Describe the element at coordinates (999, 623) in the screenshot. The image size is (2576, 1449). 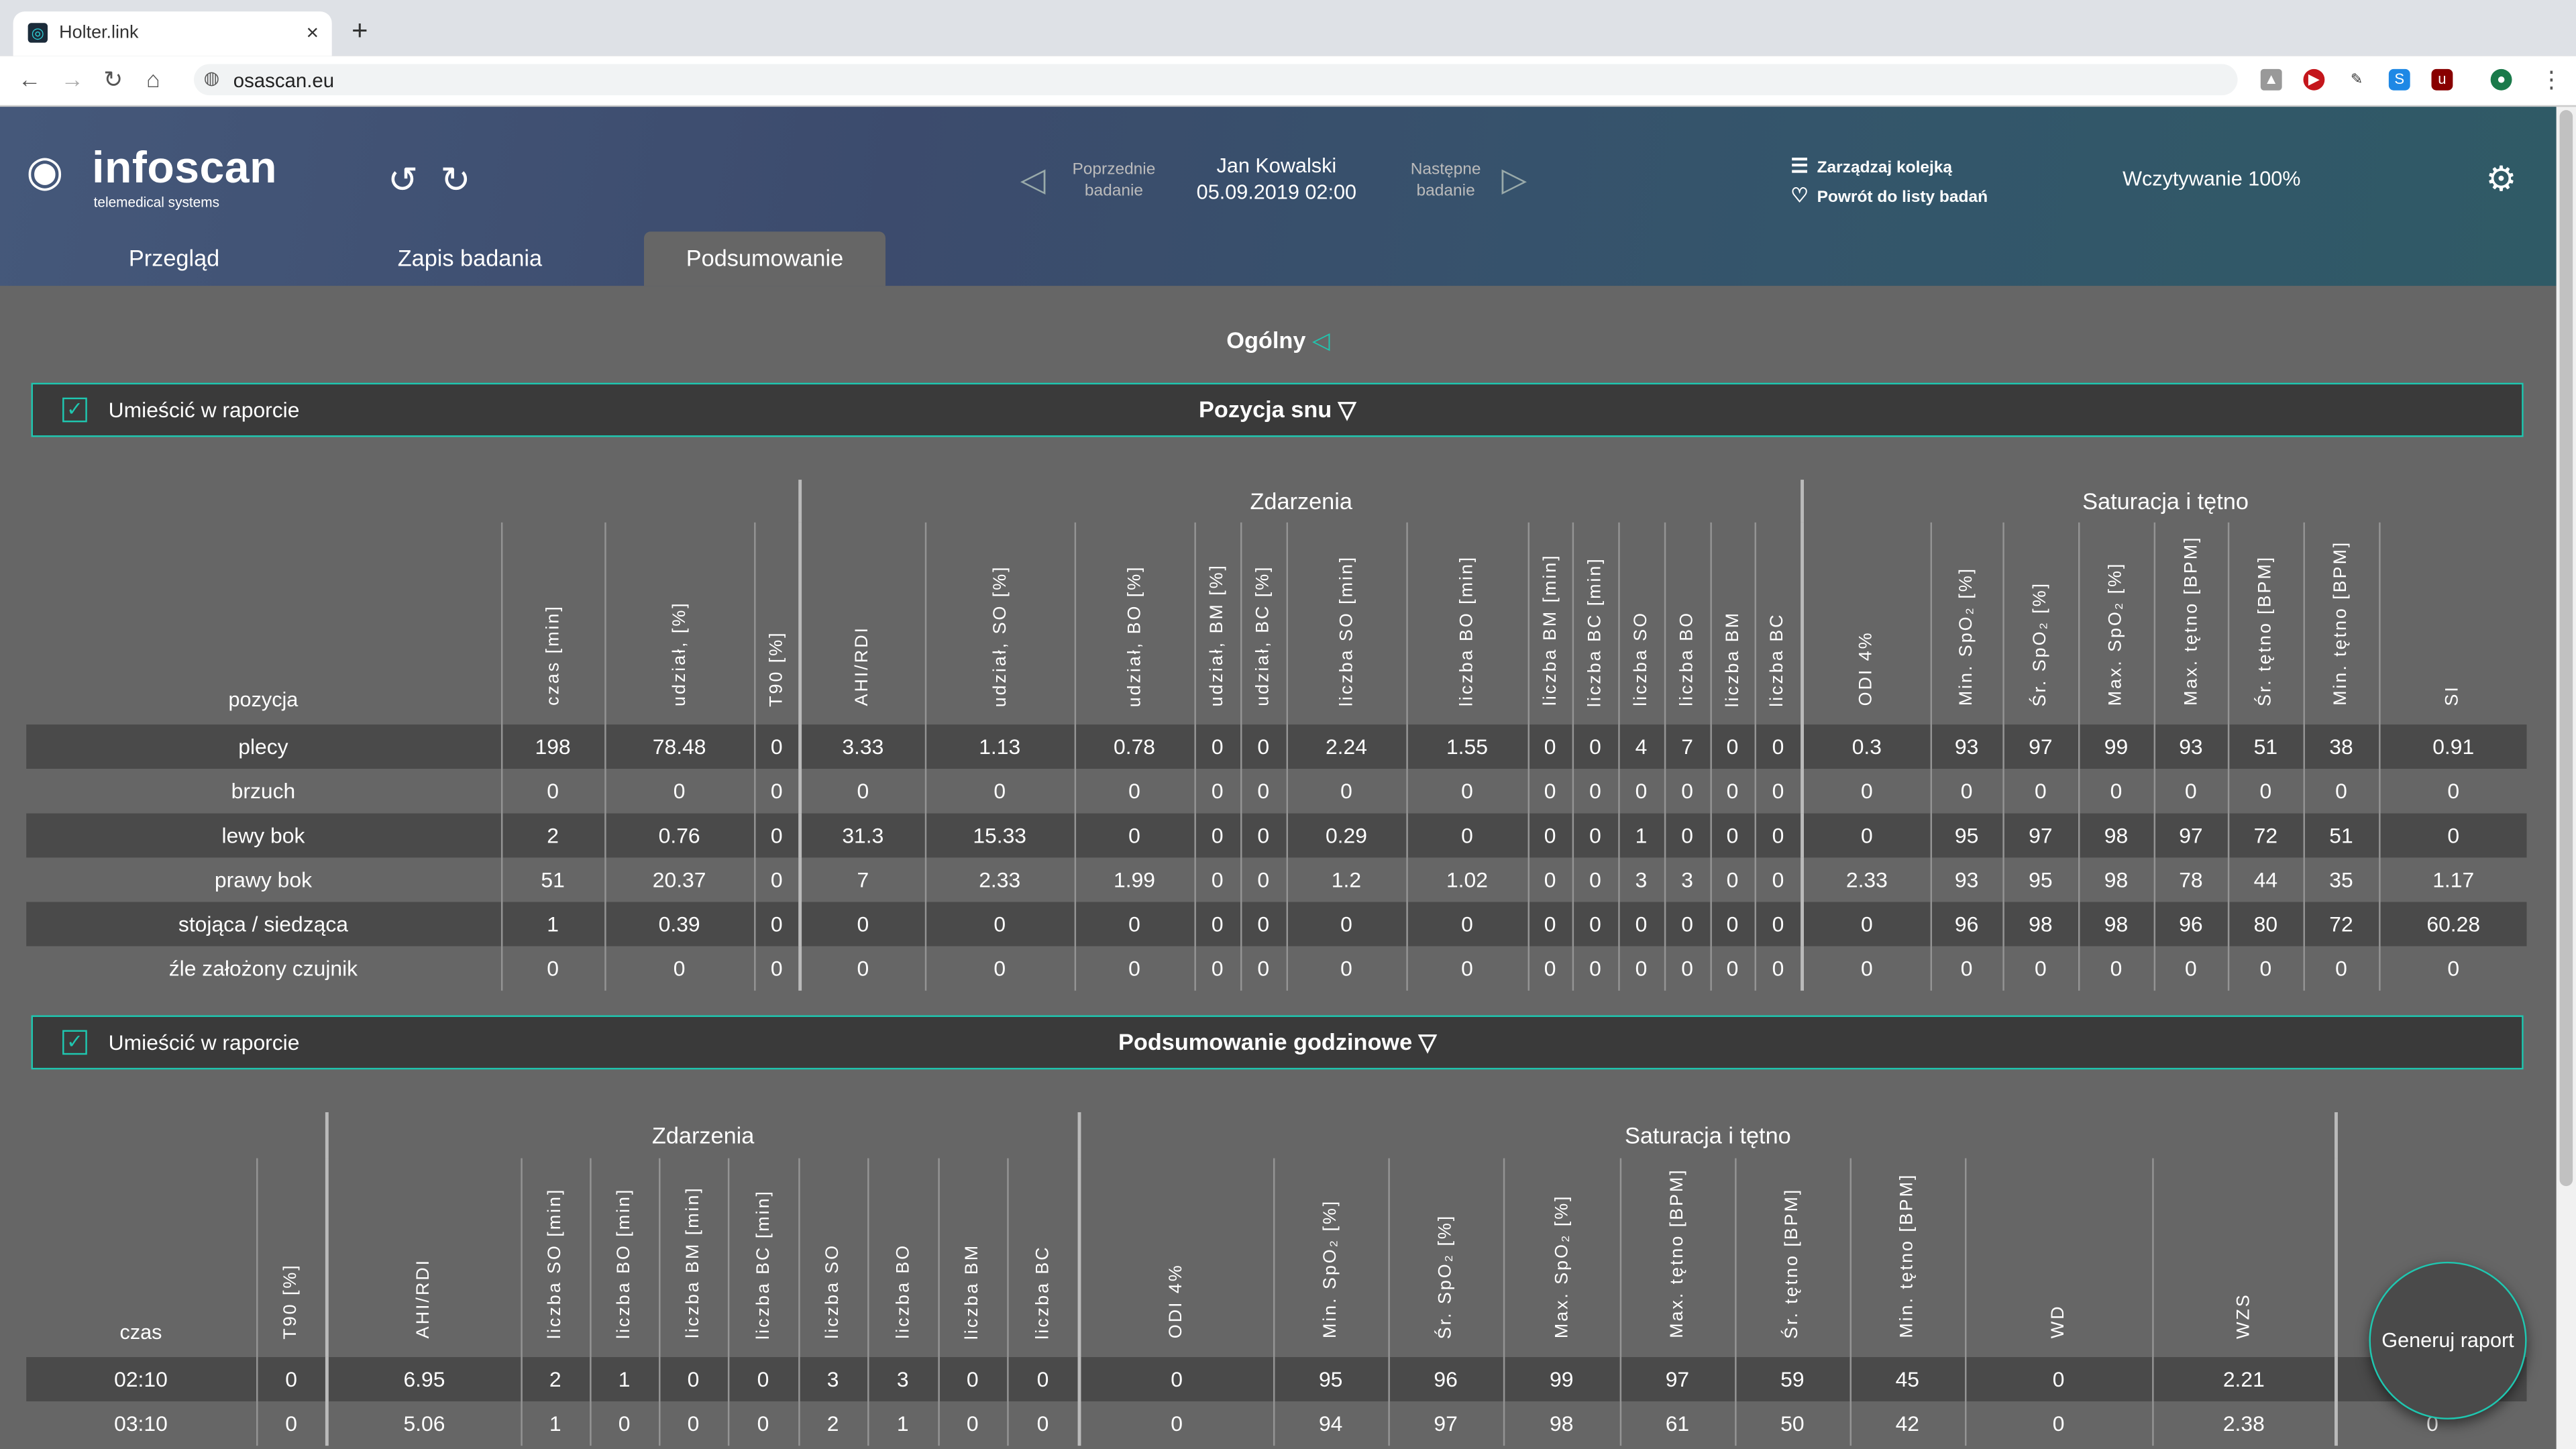
I see `column-header: udział, SO [%]` at that location.